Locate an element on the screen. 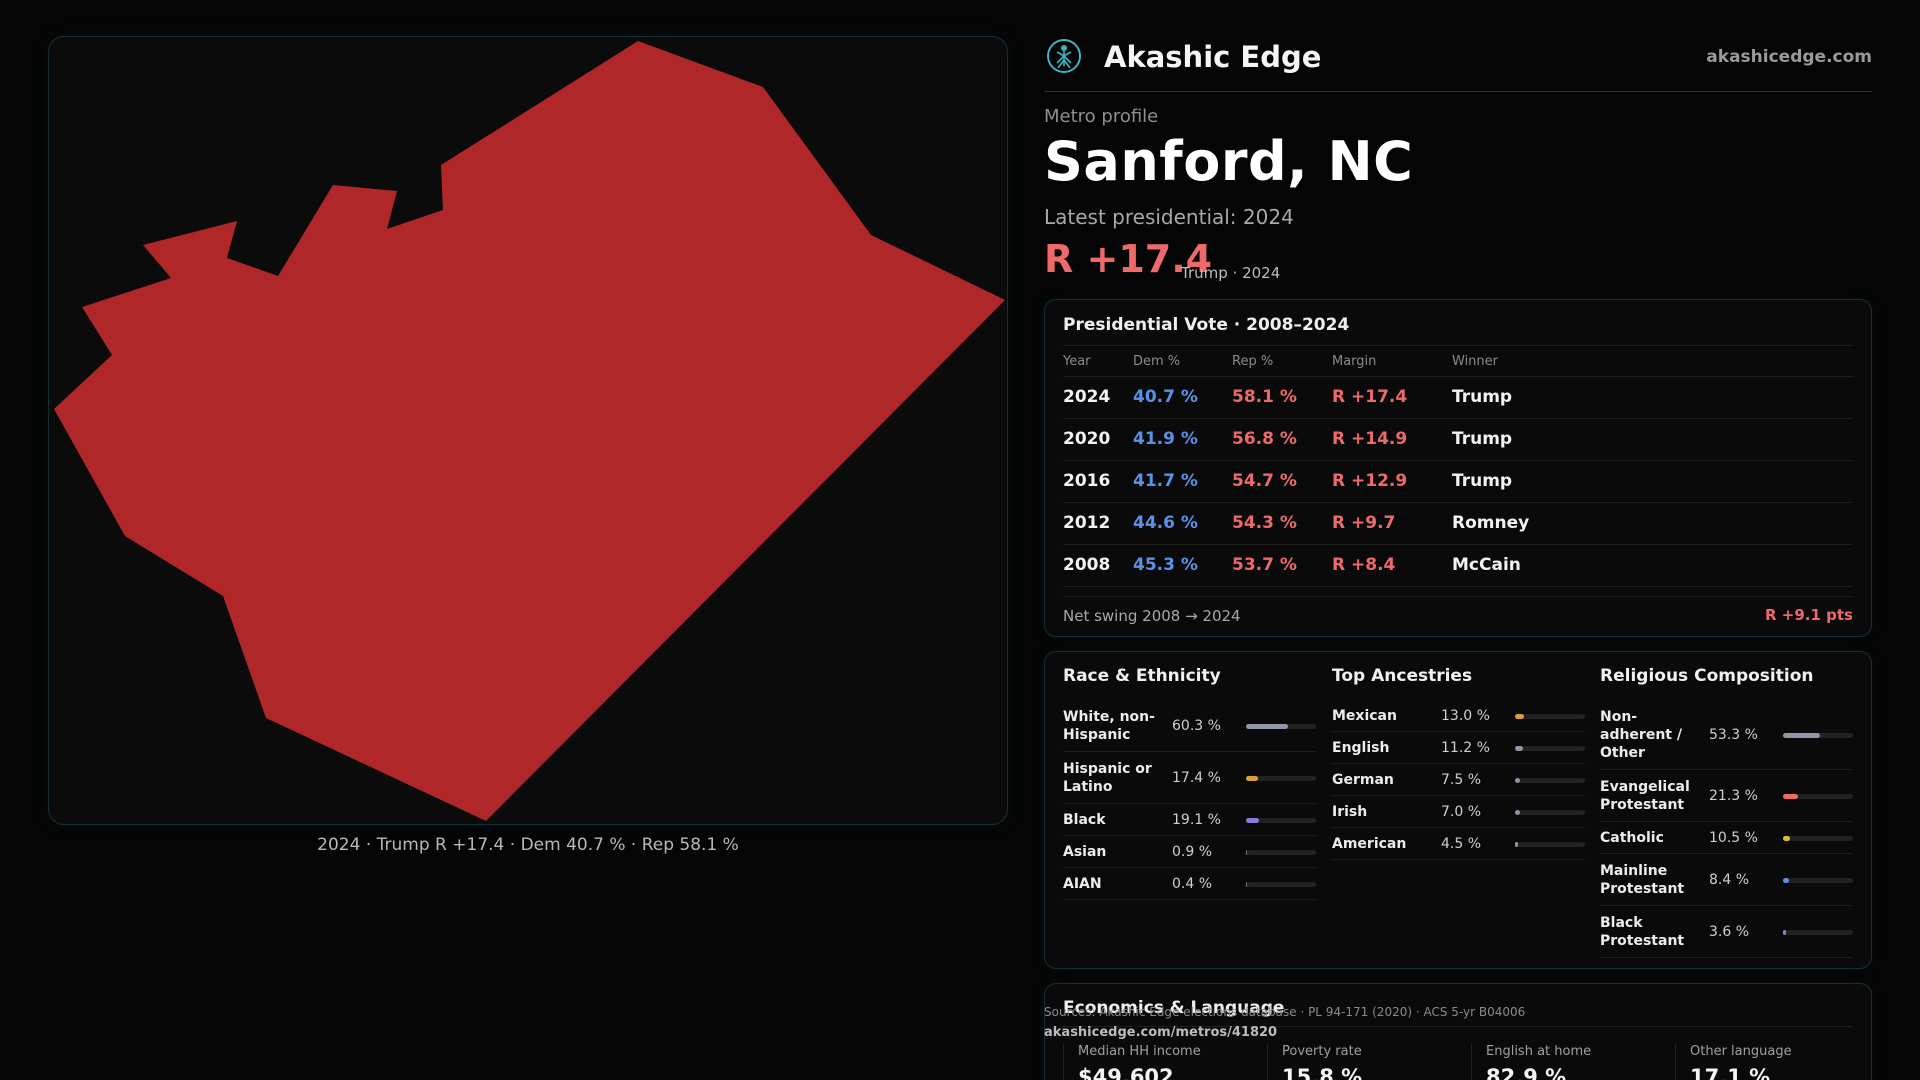 The image size is (1920, 1080). stat-value: 17.1 % is located at coordinates (1730, 1072).